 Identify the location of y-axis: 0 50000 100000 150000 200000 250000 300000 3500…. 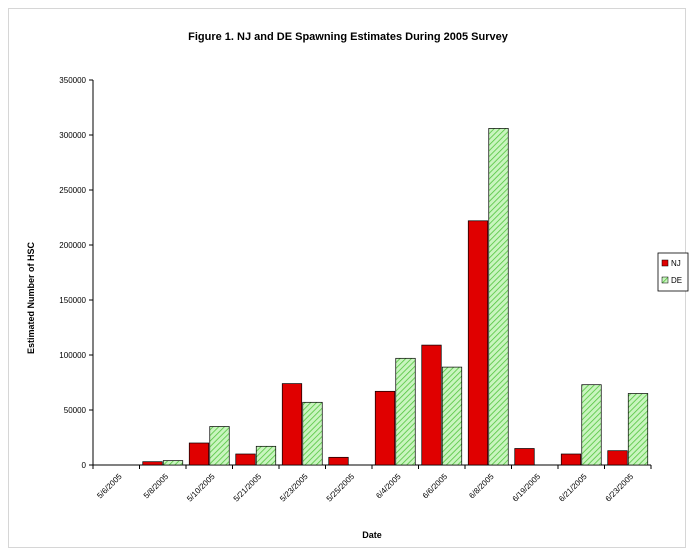
(76, 273).